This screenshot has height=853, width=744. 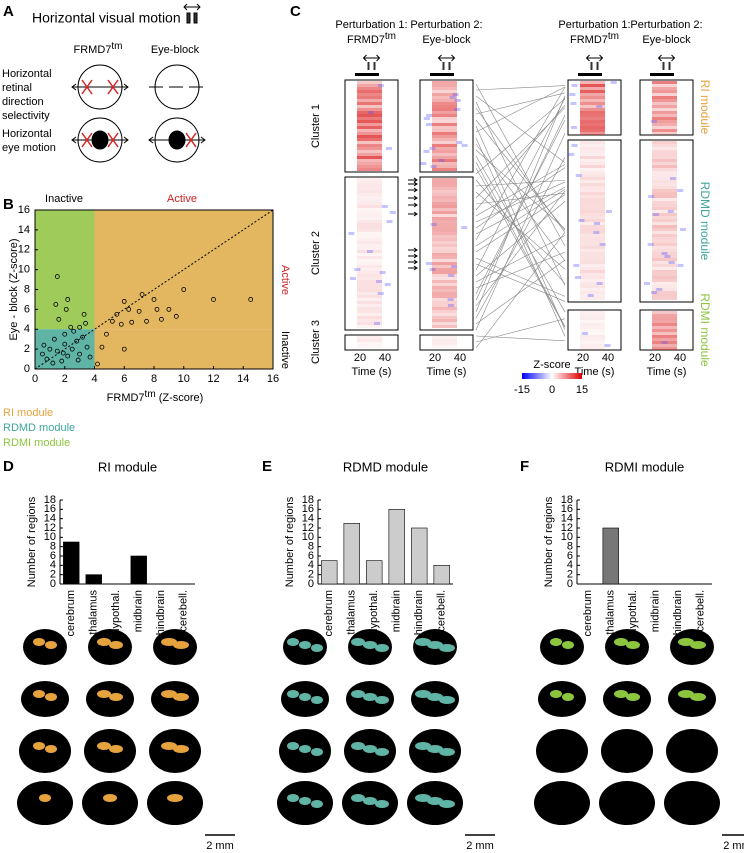 What do you see at coordinates (570, 556) in the screenshot?
I see `y-tick-label: 6` at bounding box center [570, 556].